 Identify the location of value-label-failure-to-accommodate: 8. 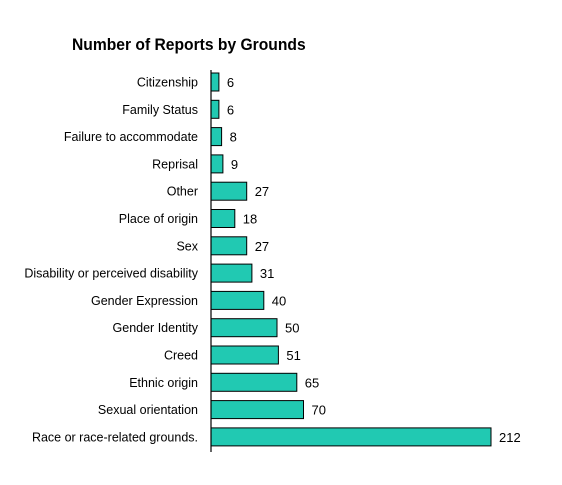
(233, 137).